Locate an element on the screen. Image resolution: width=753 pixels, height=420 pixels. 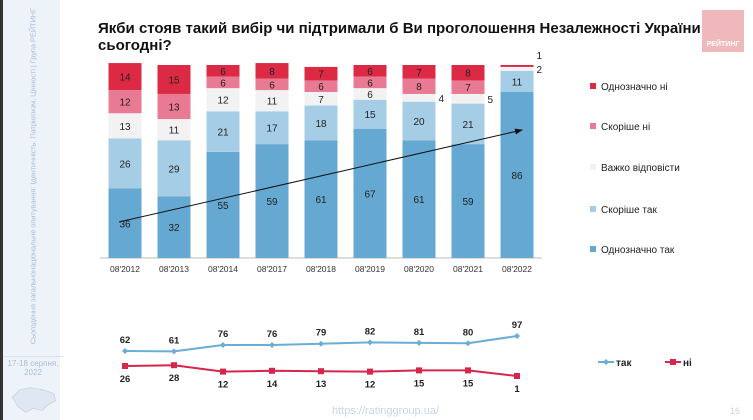
legend-label: ні is located at coordinates (687, 363).